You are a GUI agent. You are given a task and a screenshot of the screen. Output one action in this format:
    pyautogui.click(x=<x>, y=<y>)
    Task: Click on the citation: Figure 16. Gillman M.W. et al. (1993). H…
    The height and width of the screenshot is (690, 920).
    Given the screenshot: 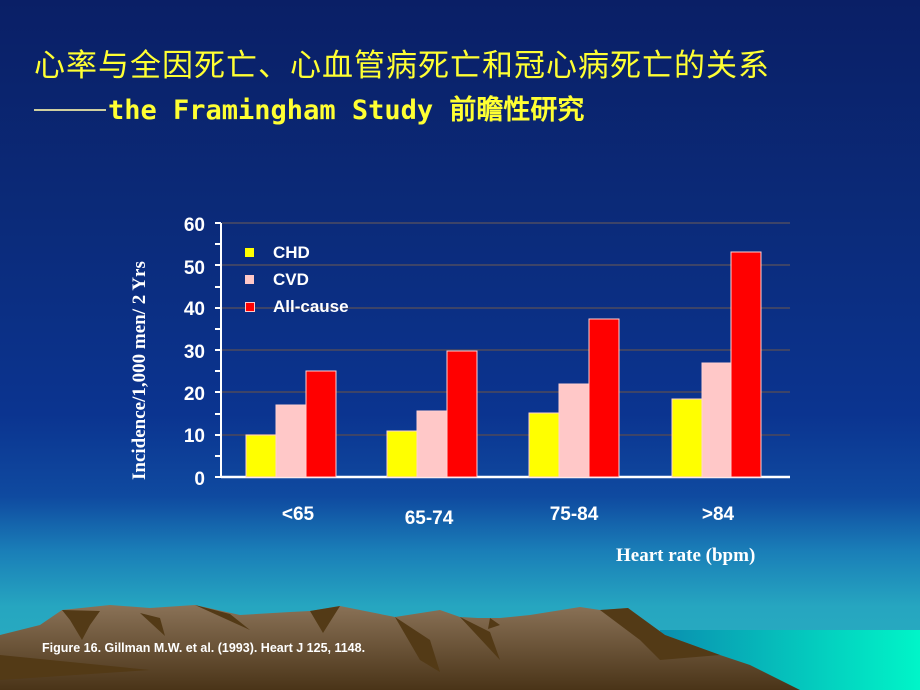 What is the action you would take?
    pyautogui.click(x=204, y=648)
    